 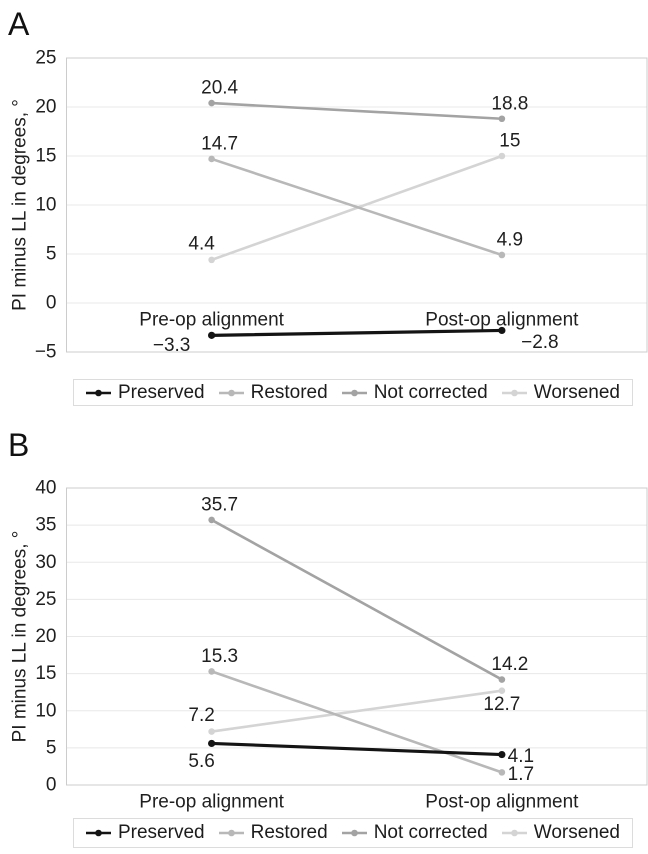 I want to click on panel-b-label: B, so click(x=19, y=445).